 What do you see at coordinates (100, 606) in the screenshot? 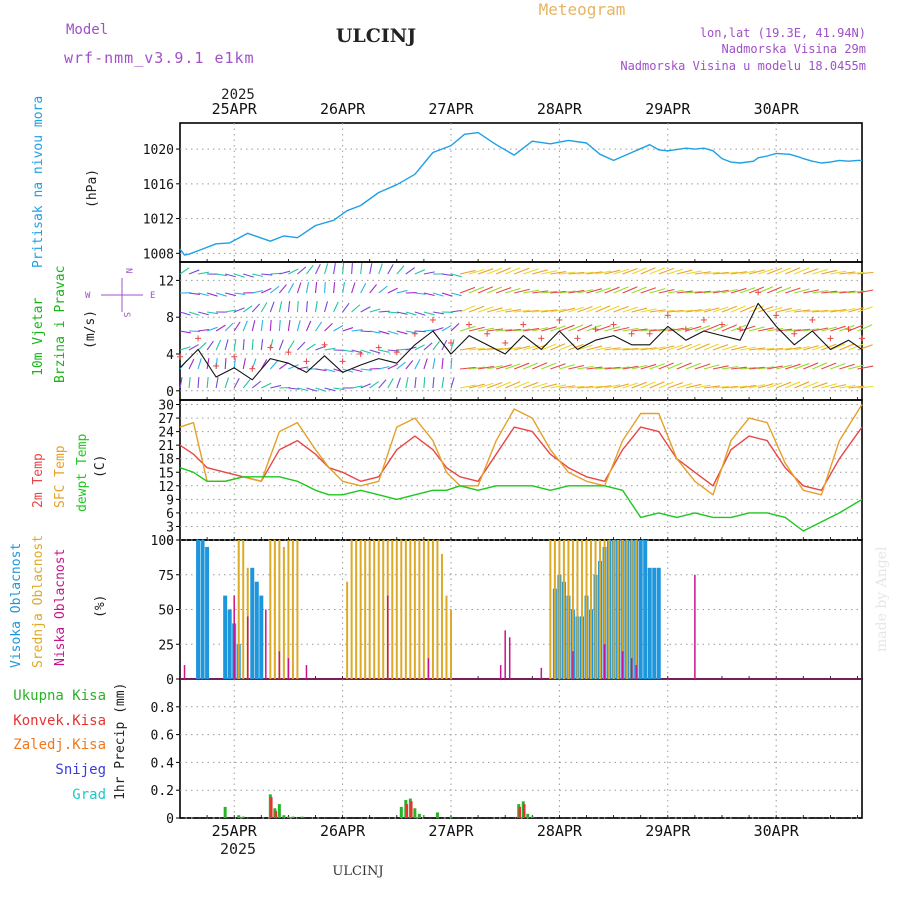
I see `cloud-unit: (%)` at bounding box center [100, 606].